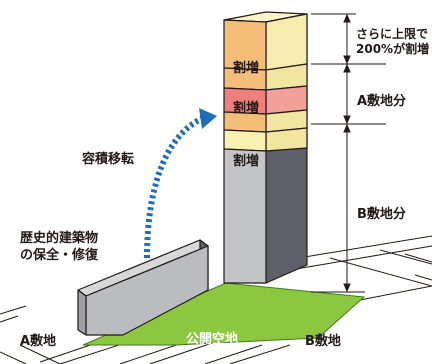  Describe the element at coordinates (246, 68) in the screenshot. I see `bonus-label-top: 割増` at that location.